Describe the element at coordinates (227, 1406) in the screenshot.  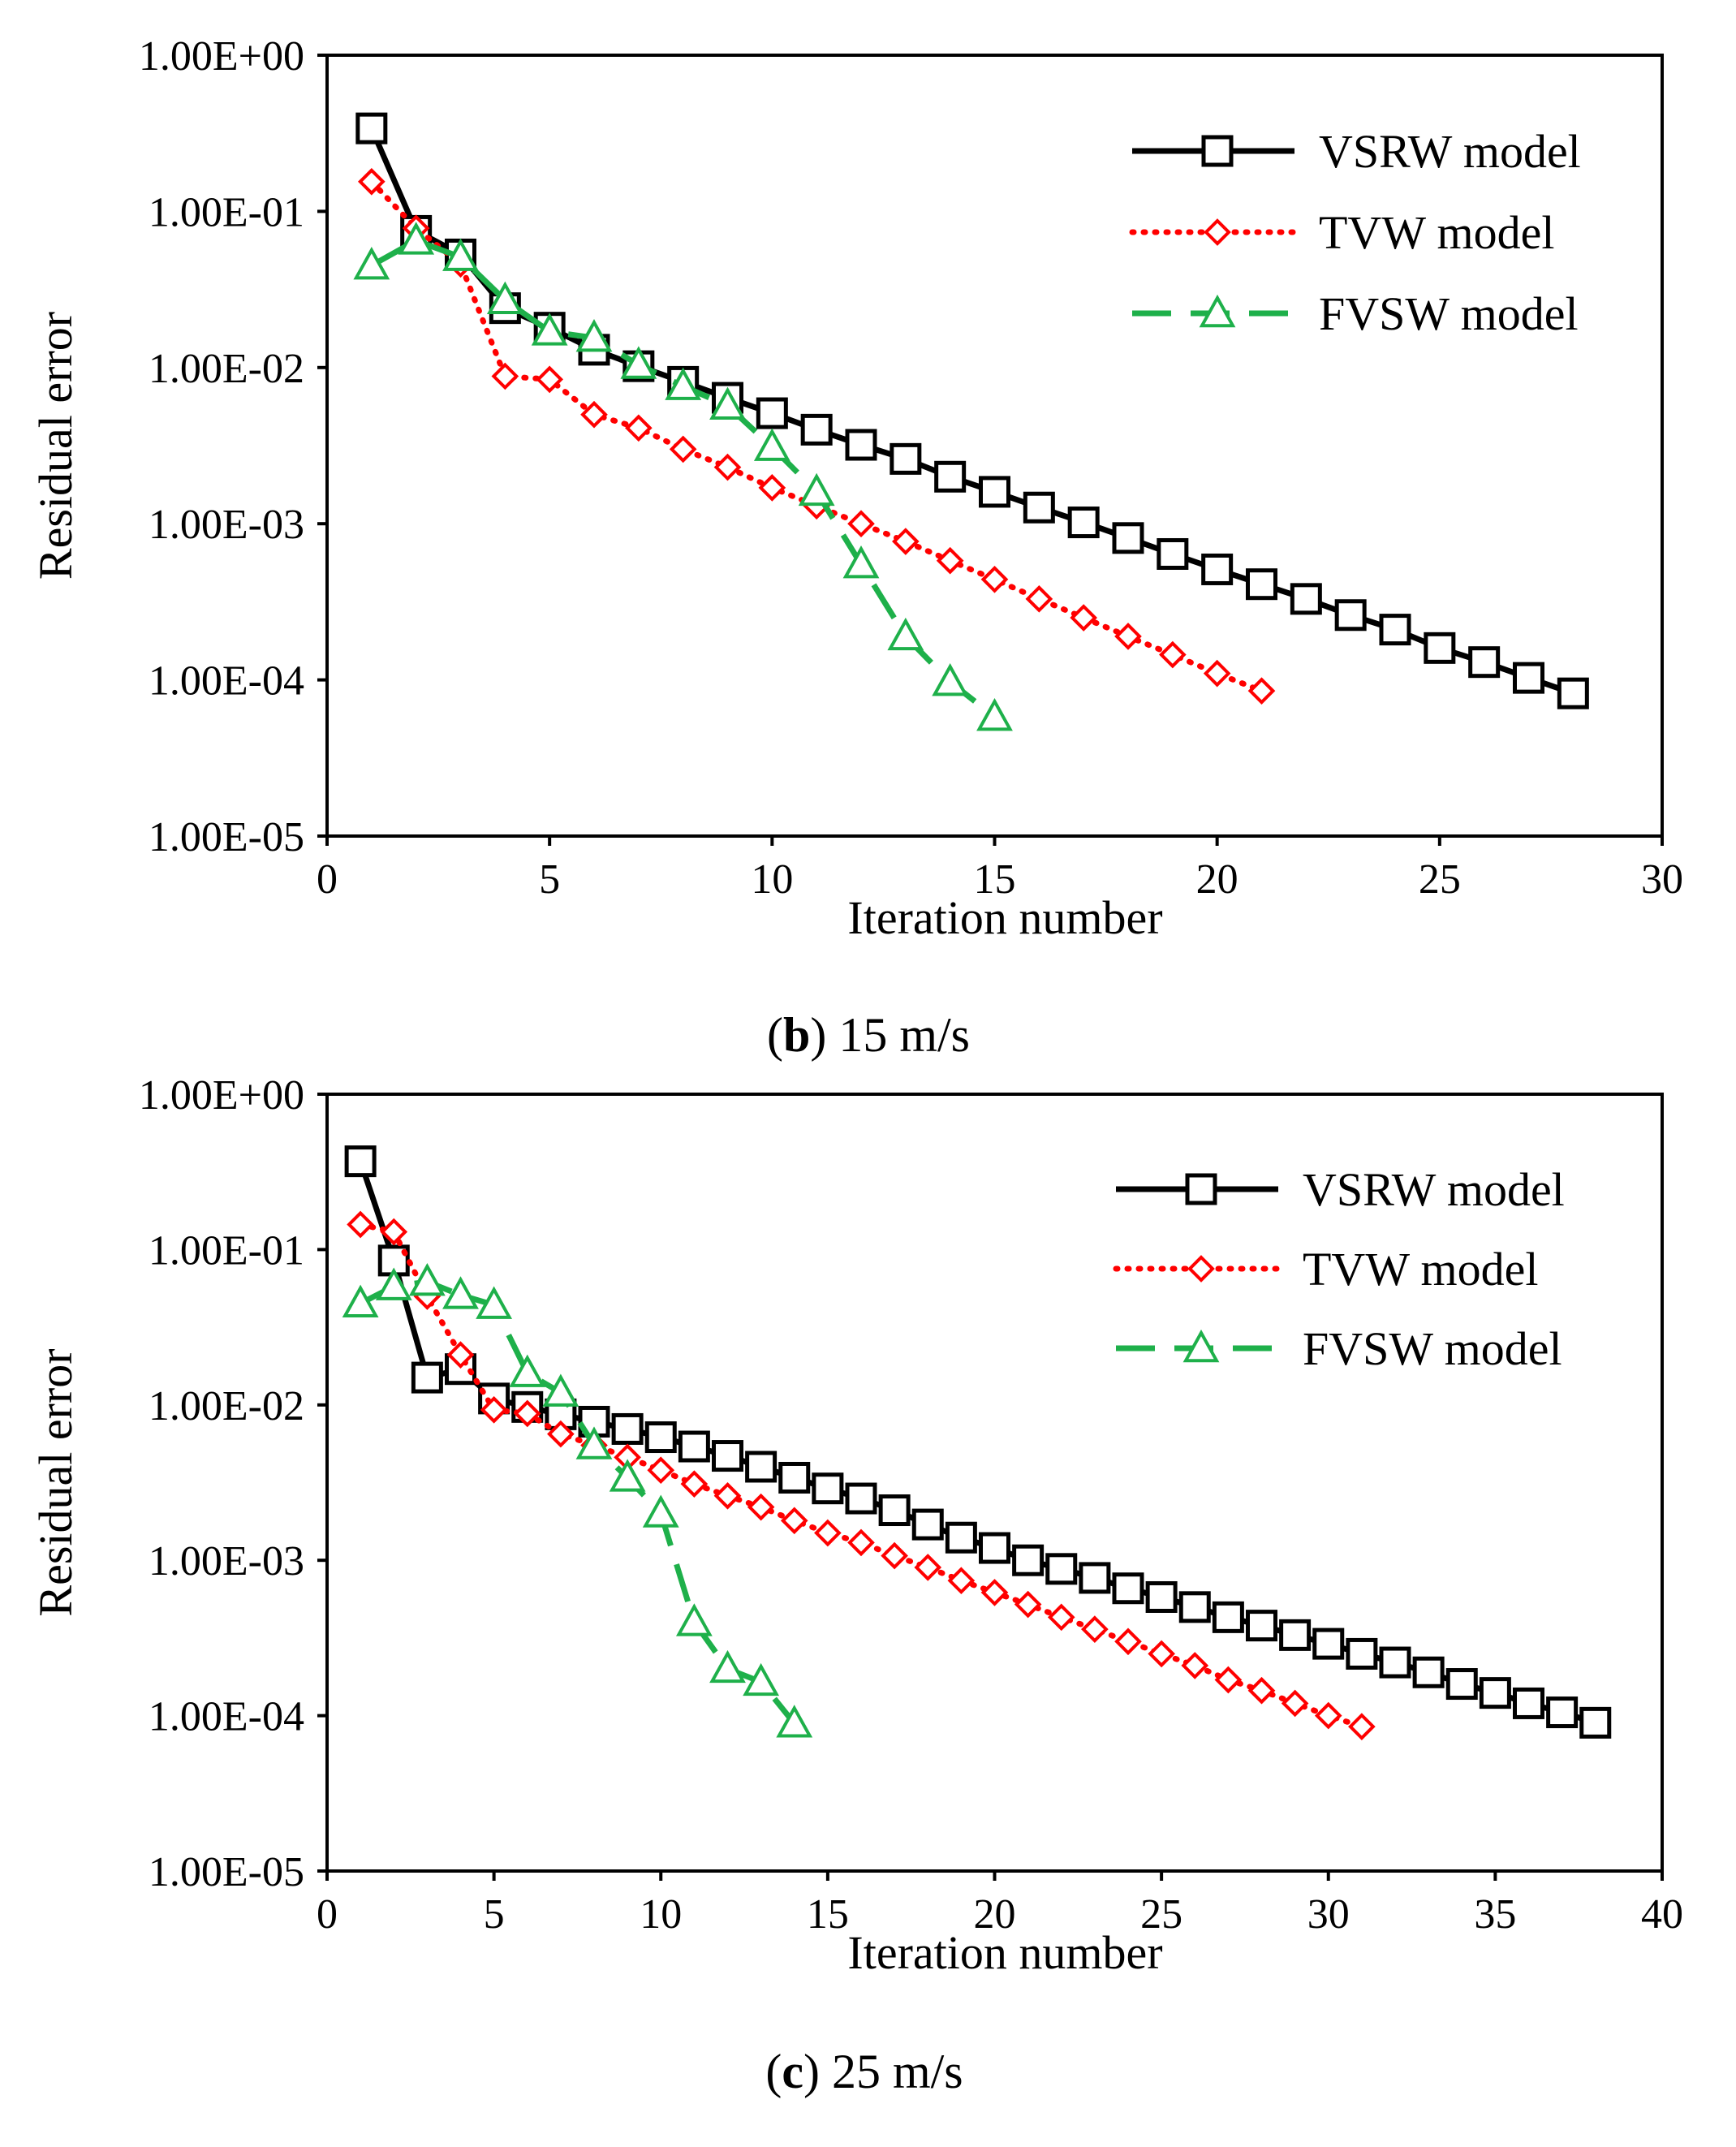
I see `y-tick-label: 1.00E-02` at that location.